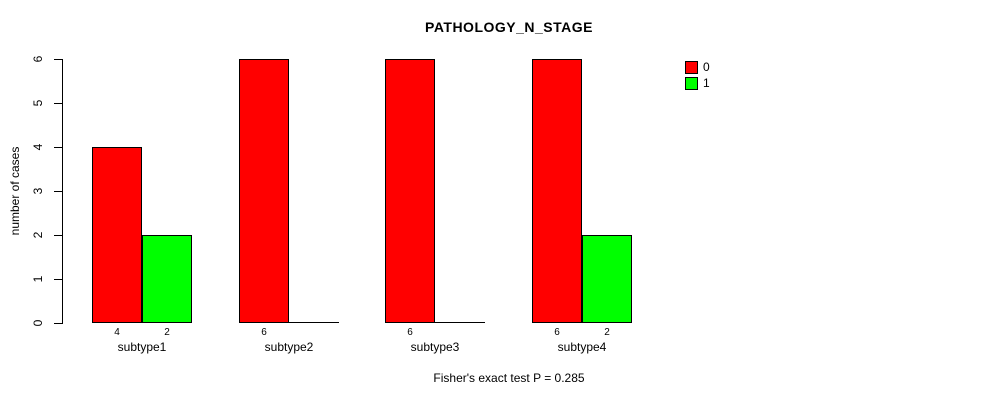  Describe the element at coordinates (38, 103) in the screenshot. I see `y-axis-tick-label: 5` at that location.